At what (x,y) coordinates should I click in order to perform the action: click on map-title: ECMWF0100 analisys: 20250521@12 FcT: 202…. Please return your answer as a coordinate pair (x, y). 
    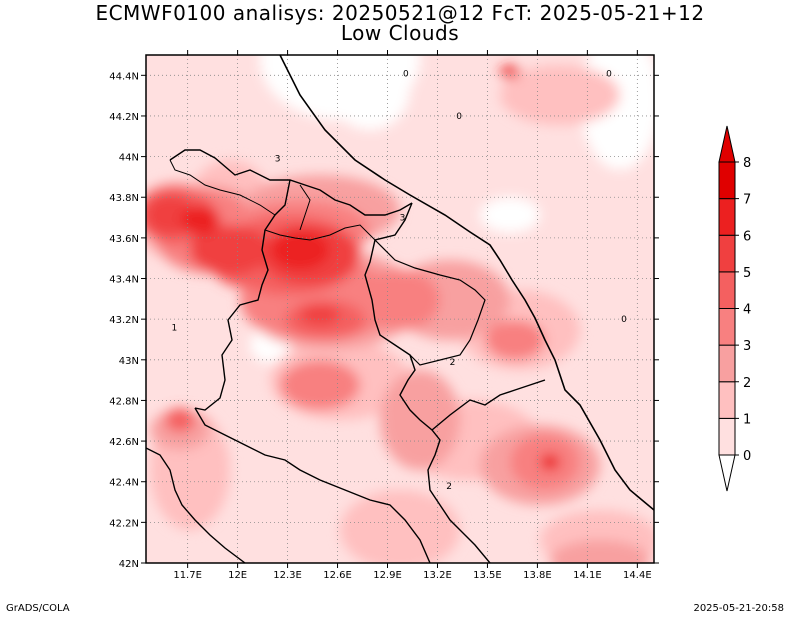
    Looking at the image, I should click on (400, 13).